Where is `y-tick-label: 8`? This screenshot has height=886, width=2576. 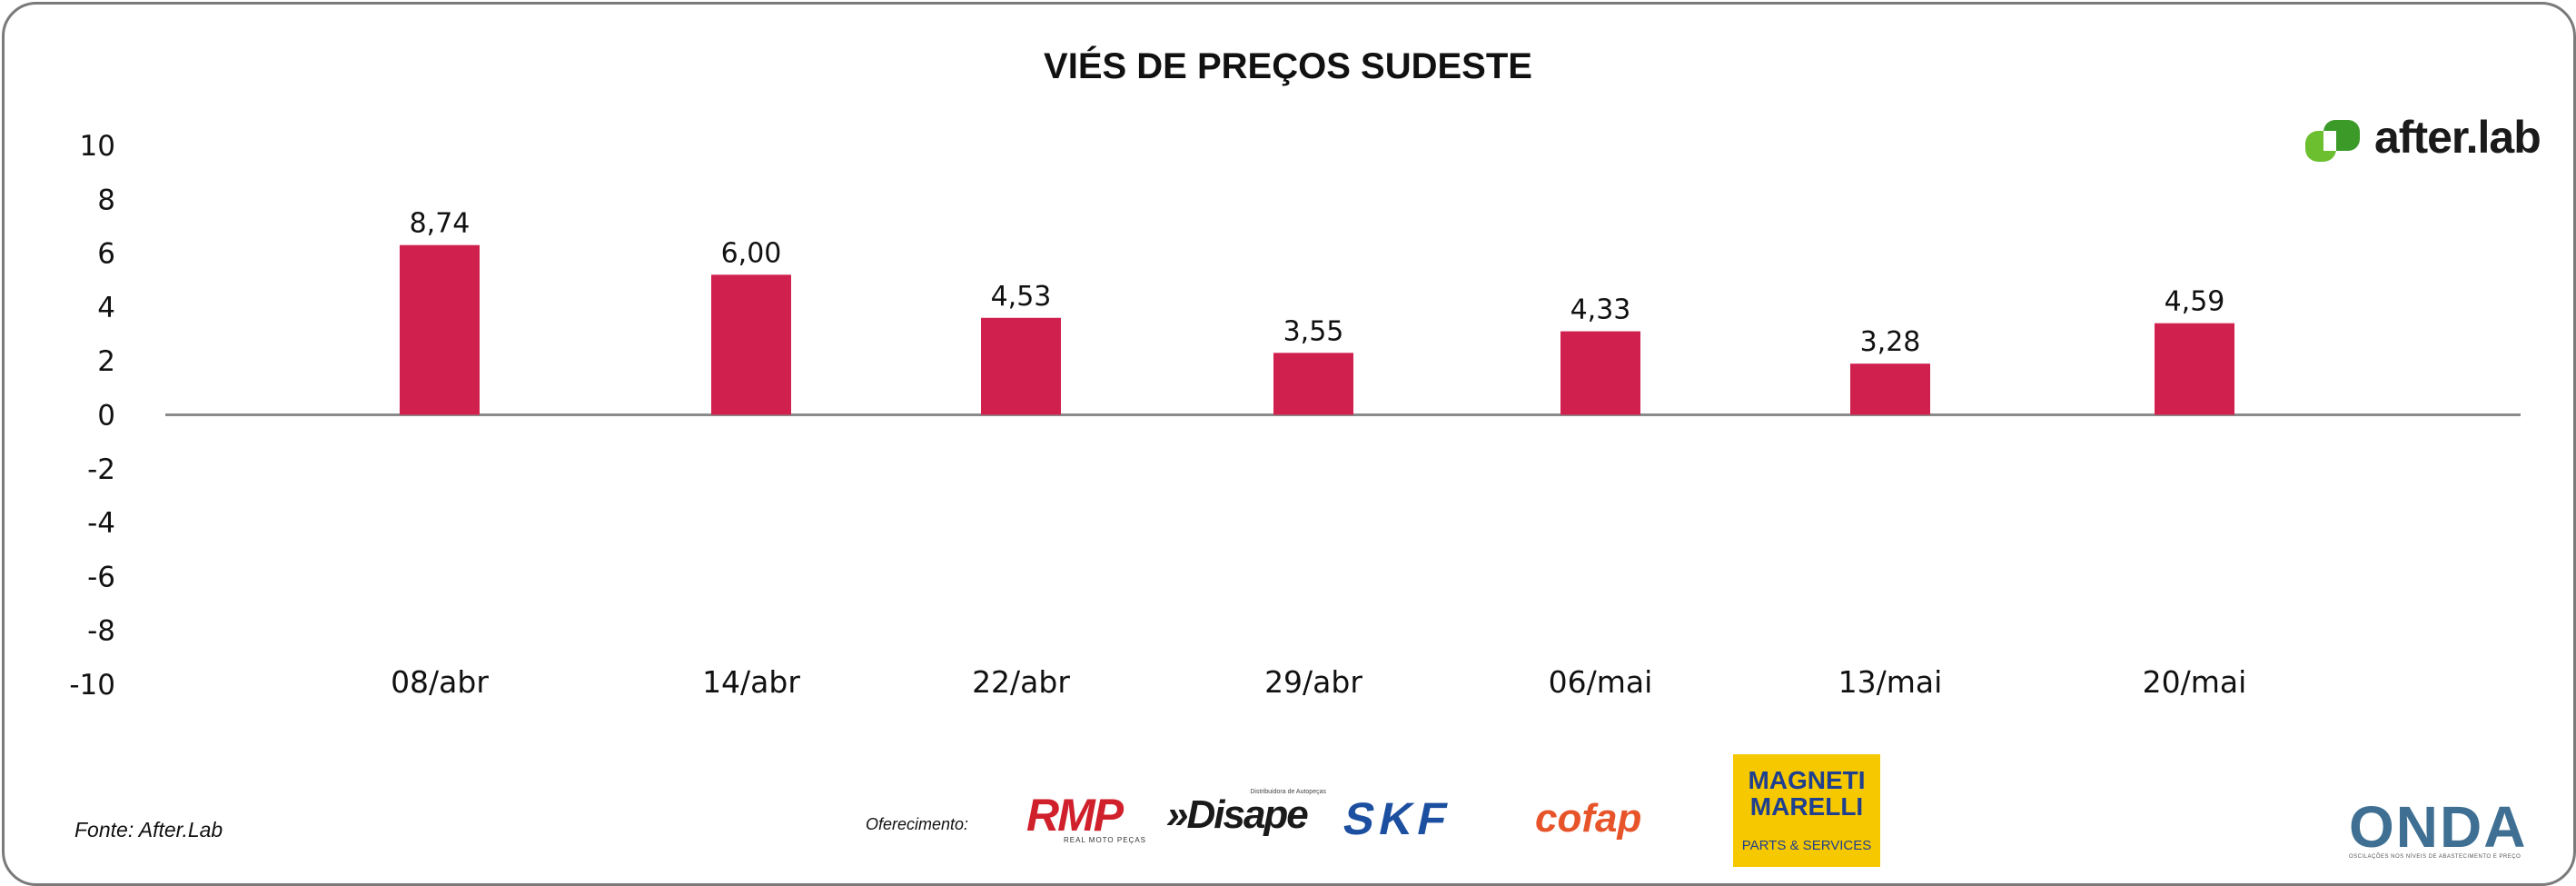 y-tick-label: 8 is located at coordinates (106, 200).